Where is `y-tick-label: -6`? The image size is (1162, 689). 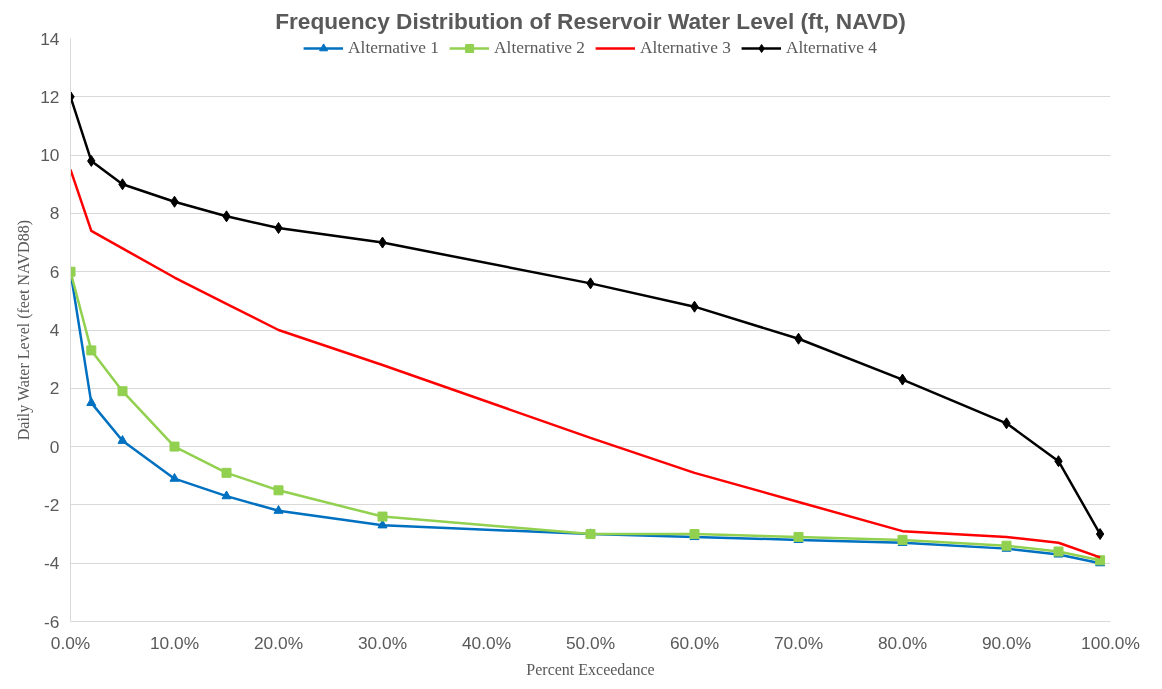 y-tick-label: -6 is located at coordinates (52, 621).